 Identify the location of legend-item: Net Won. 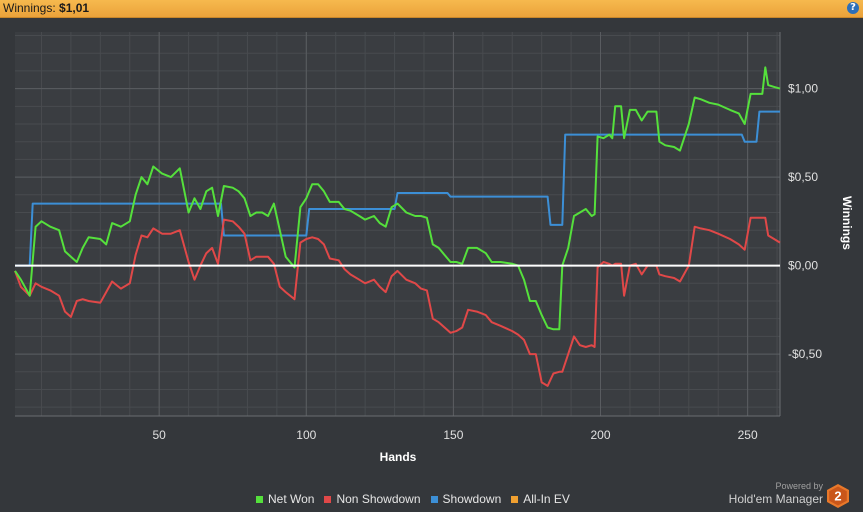
(285, 499).